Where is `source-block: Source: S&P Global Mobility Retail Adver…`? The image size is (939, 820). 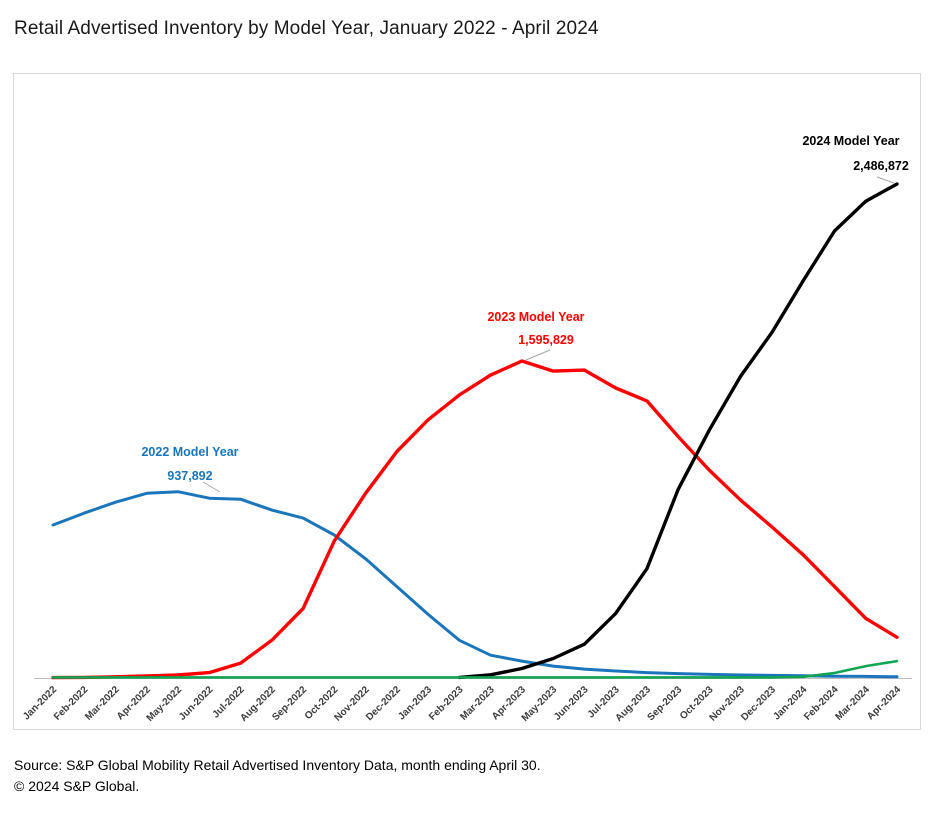 source-block: Source: S&P Global Mobility Retail Adver… is located at coordinates (277, 776).